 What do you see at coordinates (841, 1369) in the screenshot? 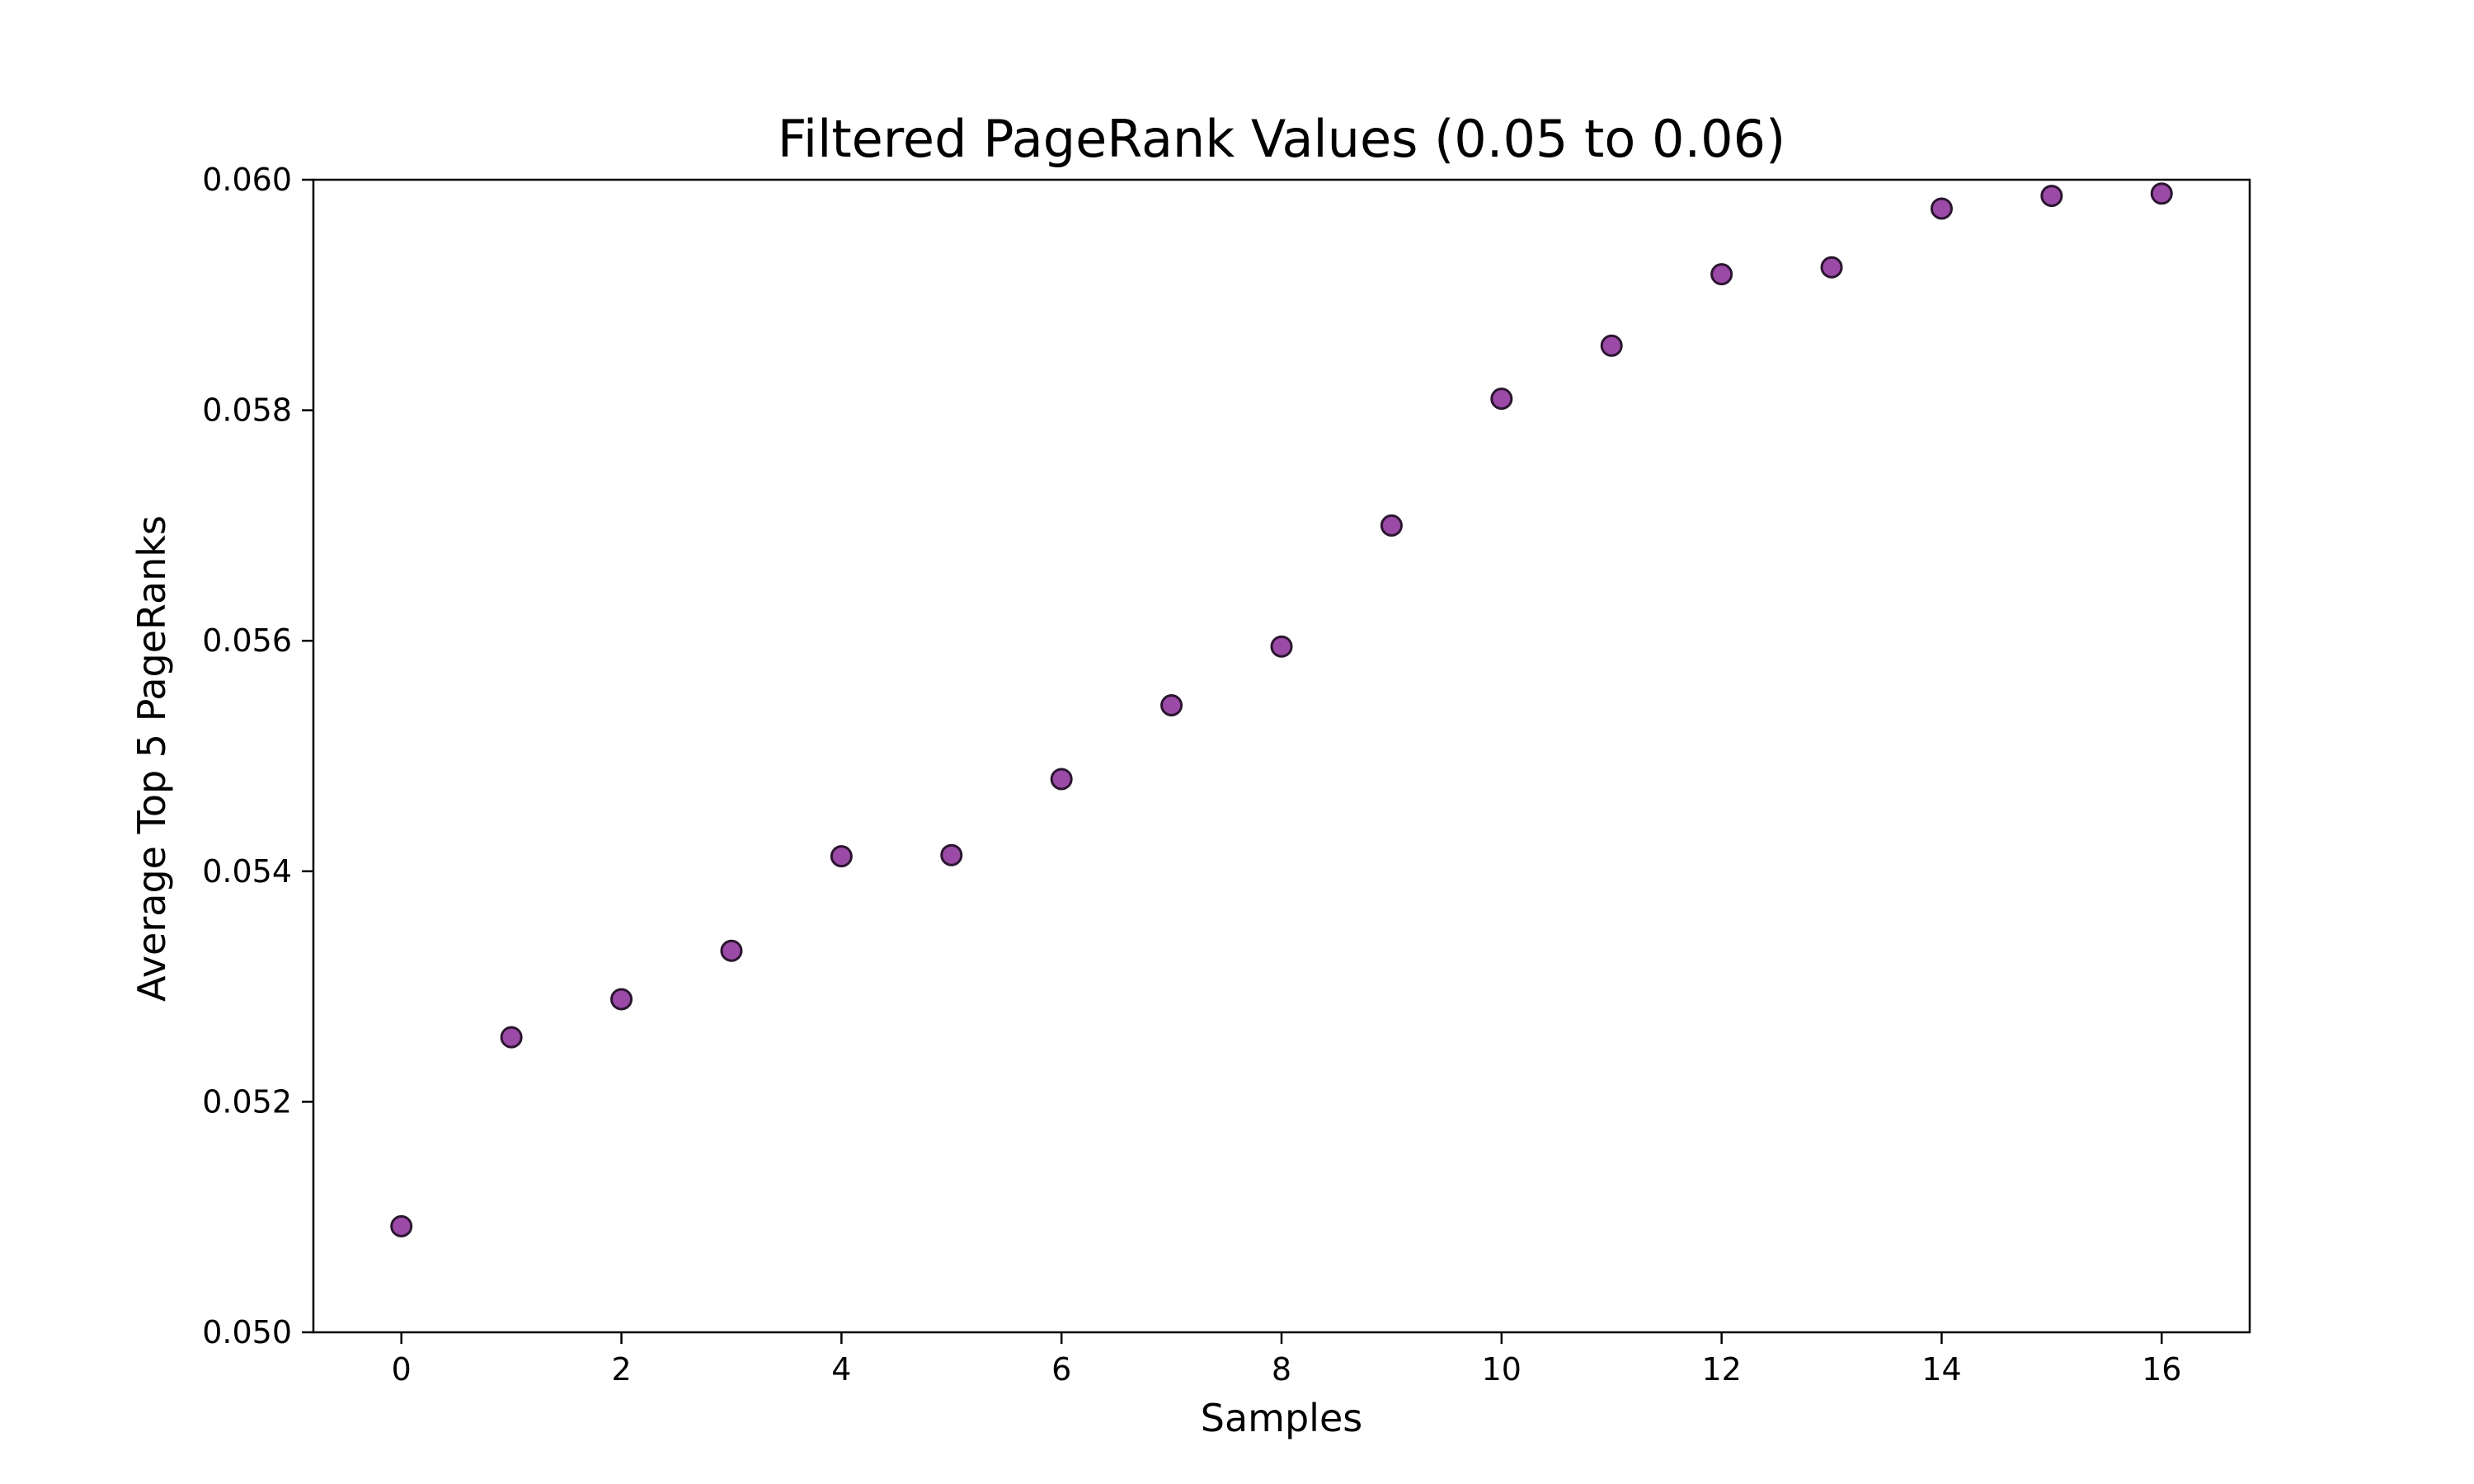
I see `x-tick-label: 4` at bounding box center [841, 1369].